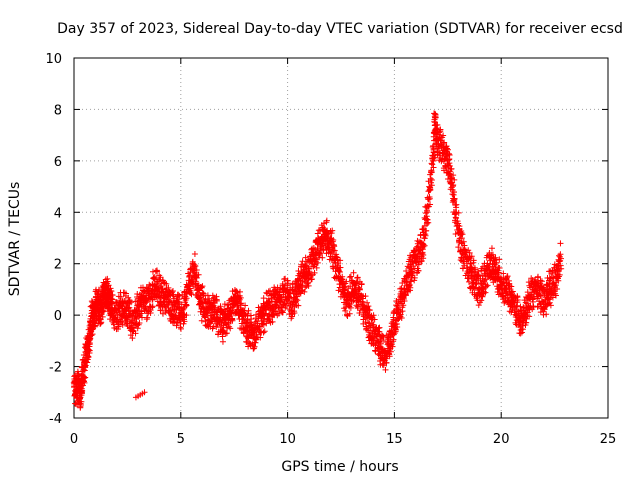 Image resolution: width=640 pixels, height=480 pixels. Describe the element at coordinates (394, 439) in the screenshot. I see `x-tick-label: 15` at that location.